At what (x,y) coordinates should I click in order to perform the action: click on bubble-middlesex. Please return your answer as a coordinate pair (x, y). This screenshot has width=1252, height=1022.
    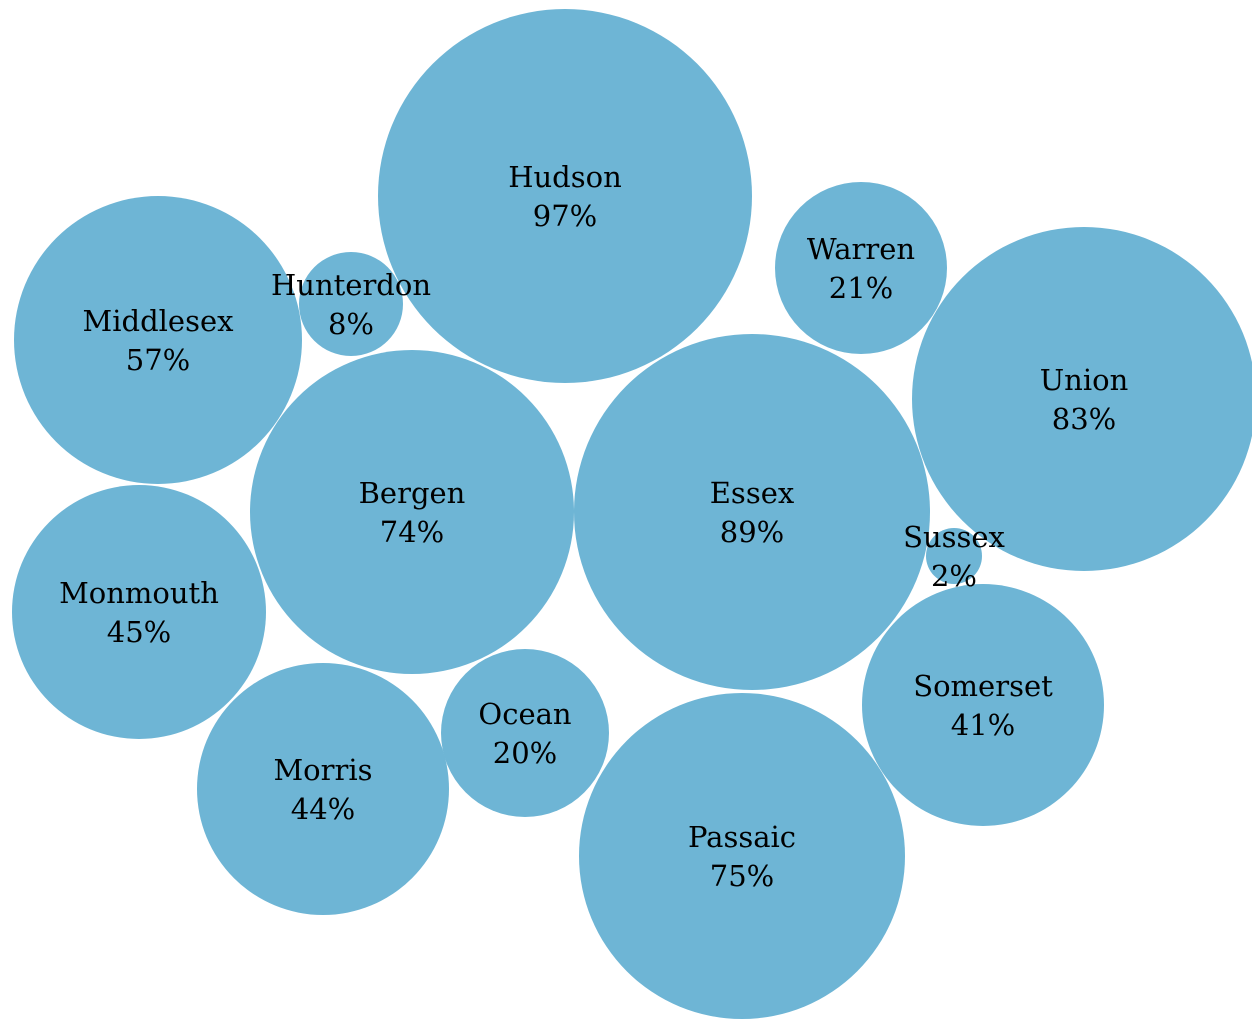
    Looking at the image, I should click on (158, 340).